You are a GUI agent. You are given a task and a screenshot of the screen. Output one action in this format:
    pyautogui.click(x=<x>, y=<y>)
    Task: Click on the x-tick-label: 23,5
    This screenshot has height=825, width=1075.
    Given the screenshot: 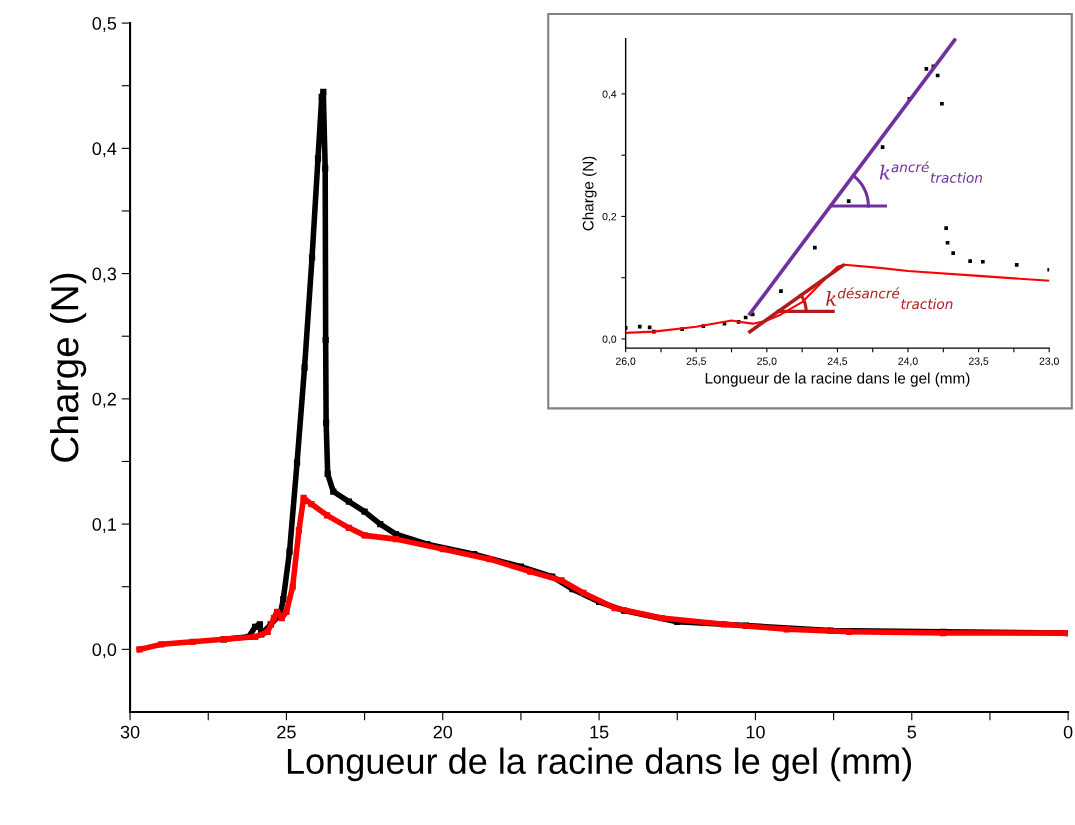 What is the action you would take?
    pyautogui.click(x=979, y=362)
    